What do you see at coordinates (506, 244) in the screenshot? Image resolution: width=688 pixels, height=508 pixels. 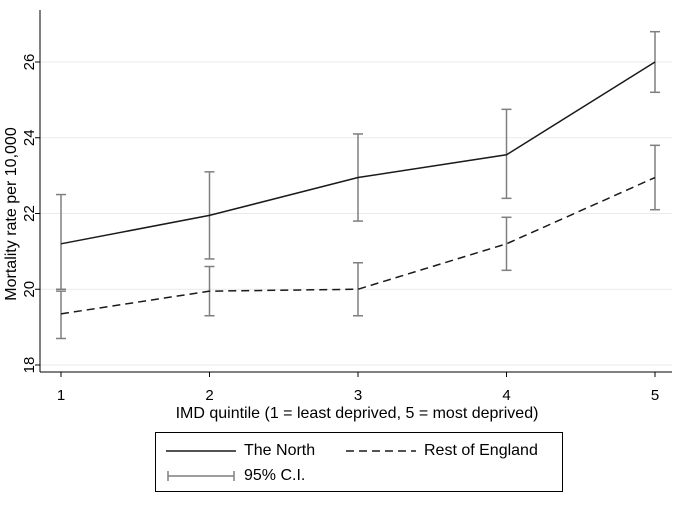 I see `ci-bar-s1-x4` at bounding box center [506, 244].